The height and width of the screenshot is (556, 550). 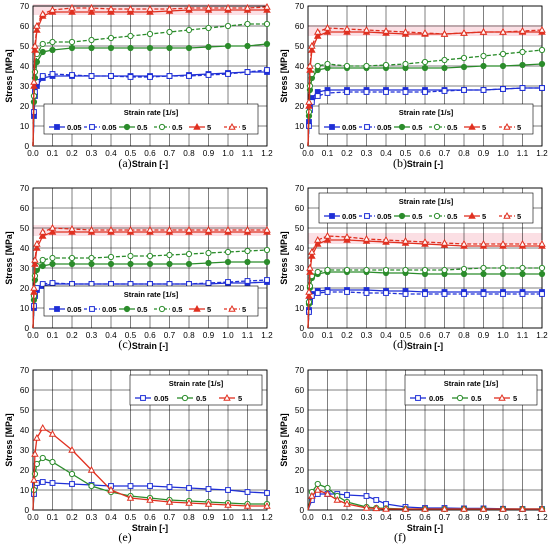 What do you see at coordinates (92, 153) in the screenshot?
I see `x-tick-label: 0.3` at bounding box center [92, 153].